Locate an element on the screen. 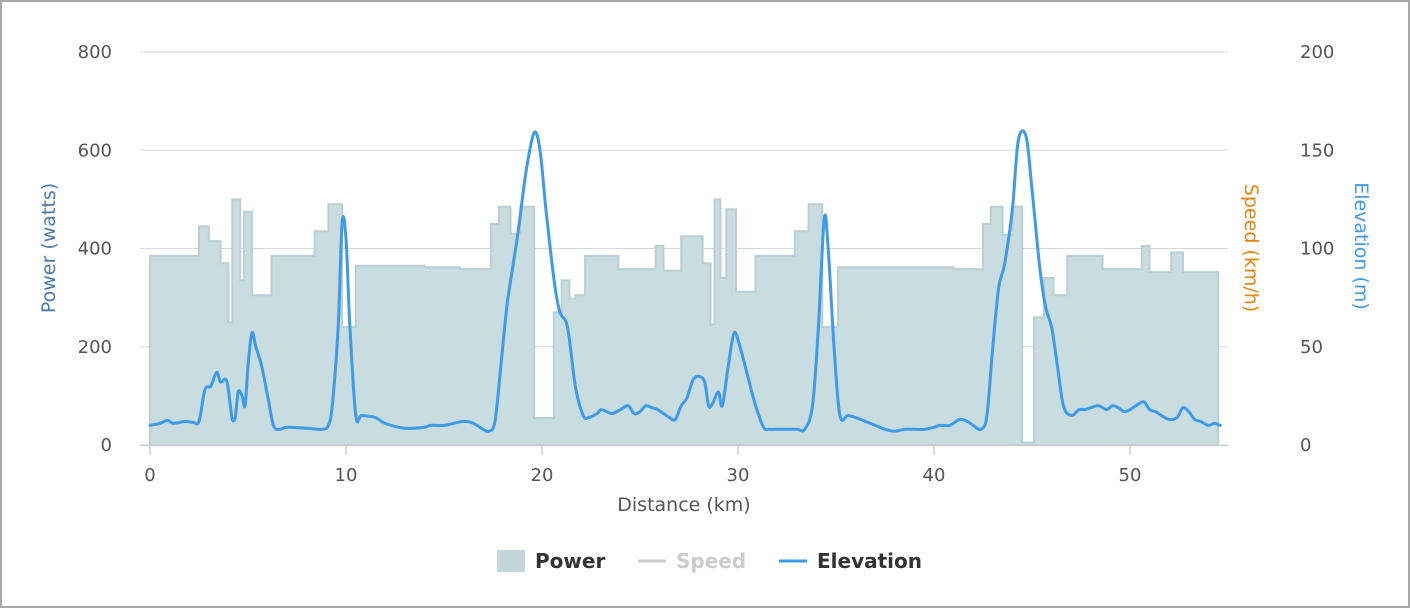 The image size is (1410, 608). legend-item-power: Power is located at coordinates (551, 561).